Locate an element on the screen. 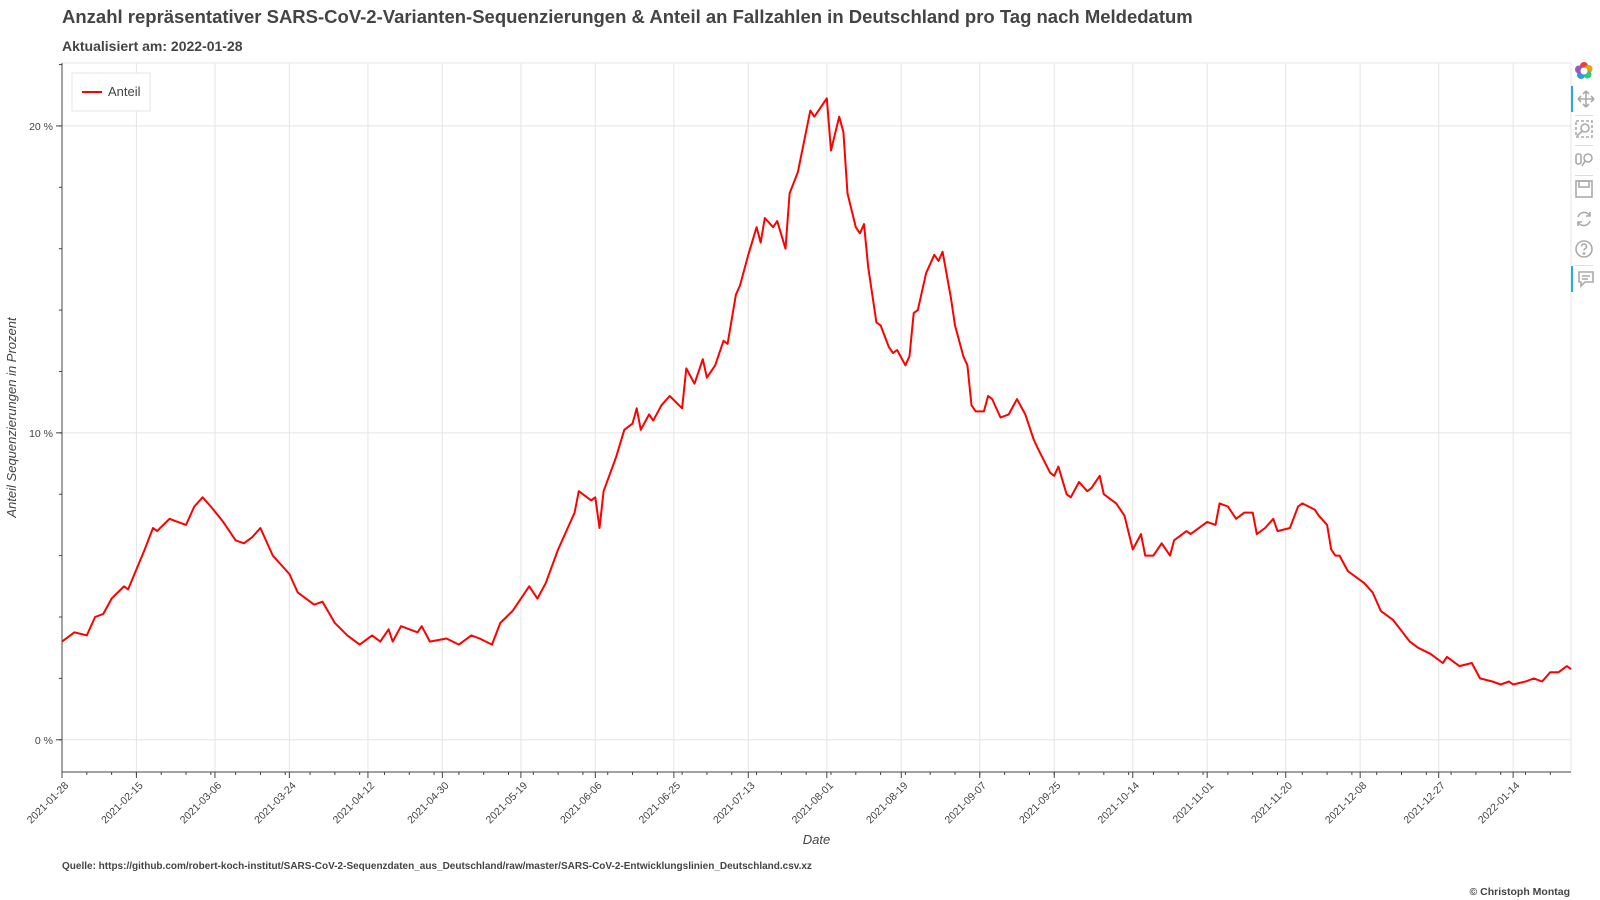 The height and width of the screenshot is (900, 1600). y-tick-label: 20 % is located at coordinates (41, 127).